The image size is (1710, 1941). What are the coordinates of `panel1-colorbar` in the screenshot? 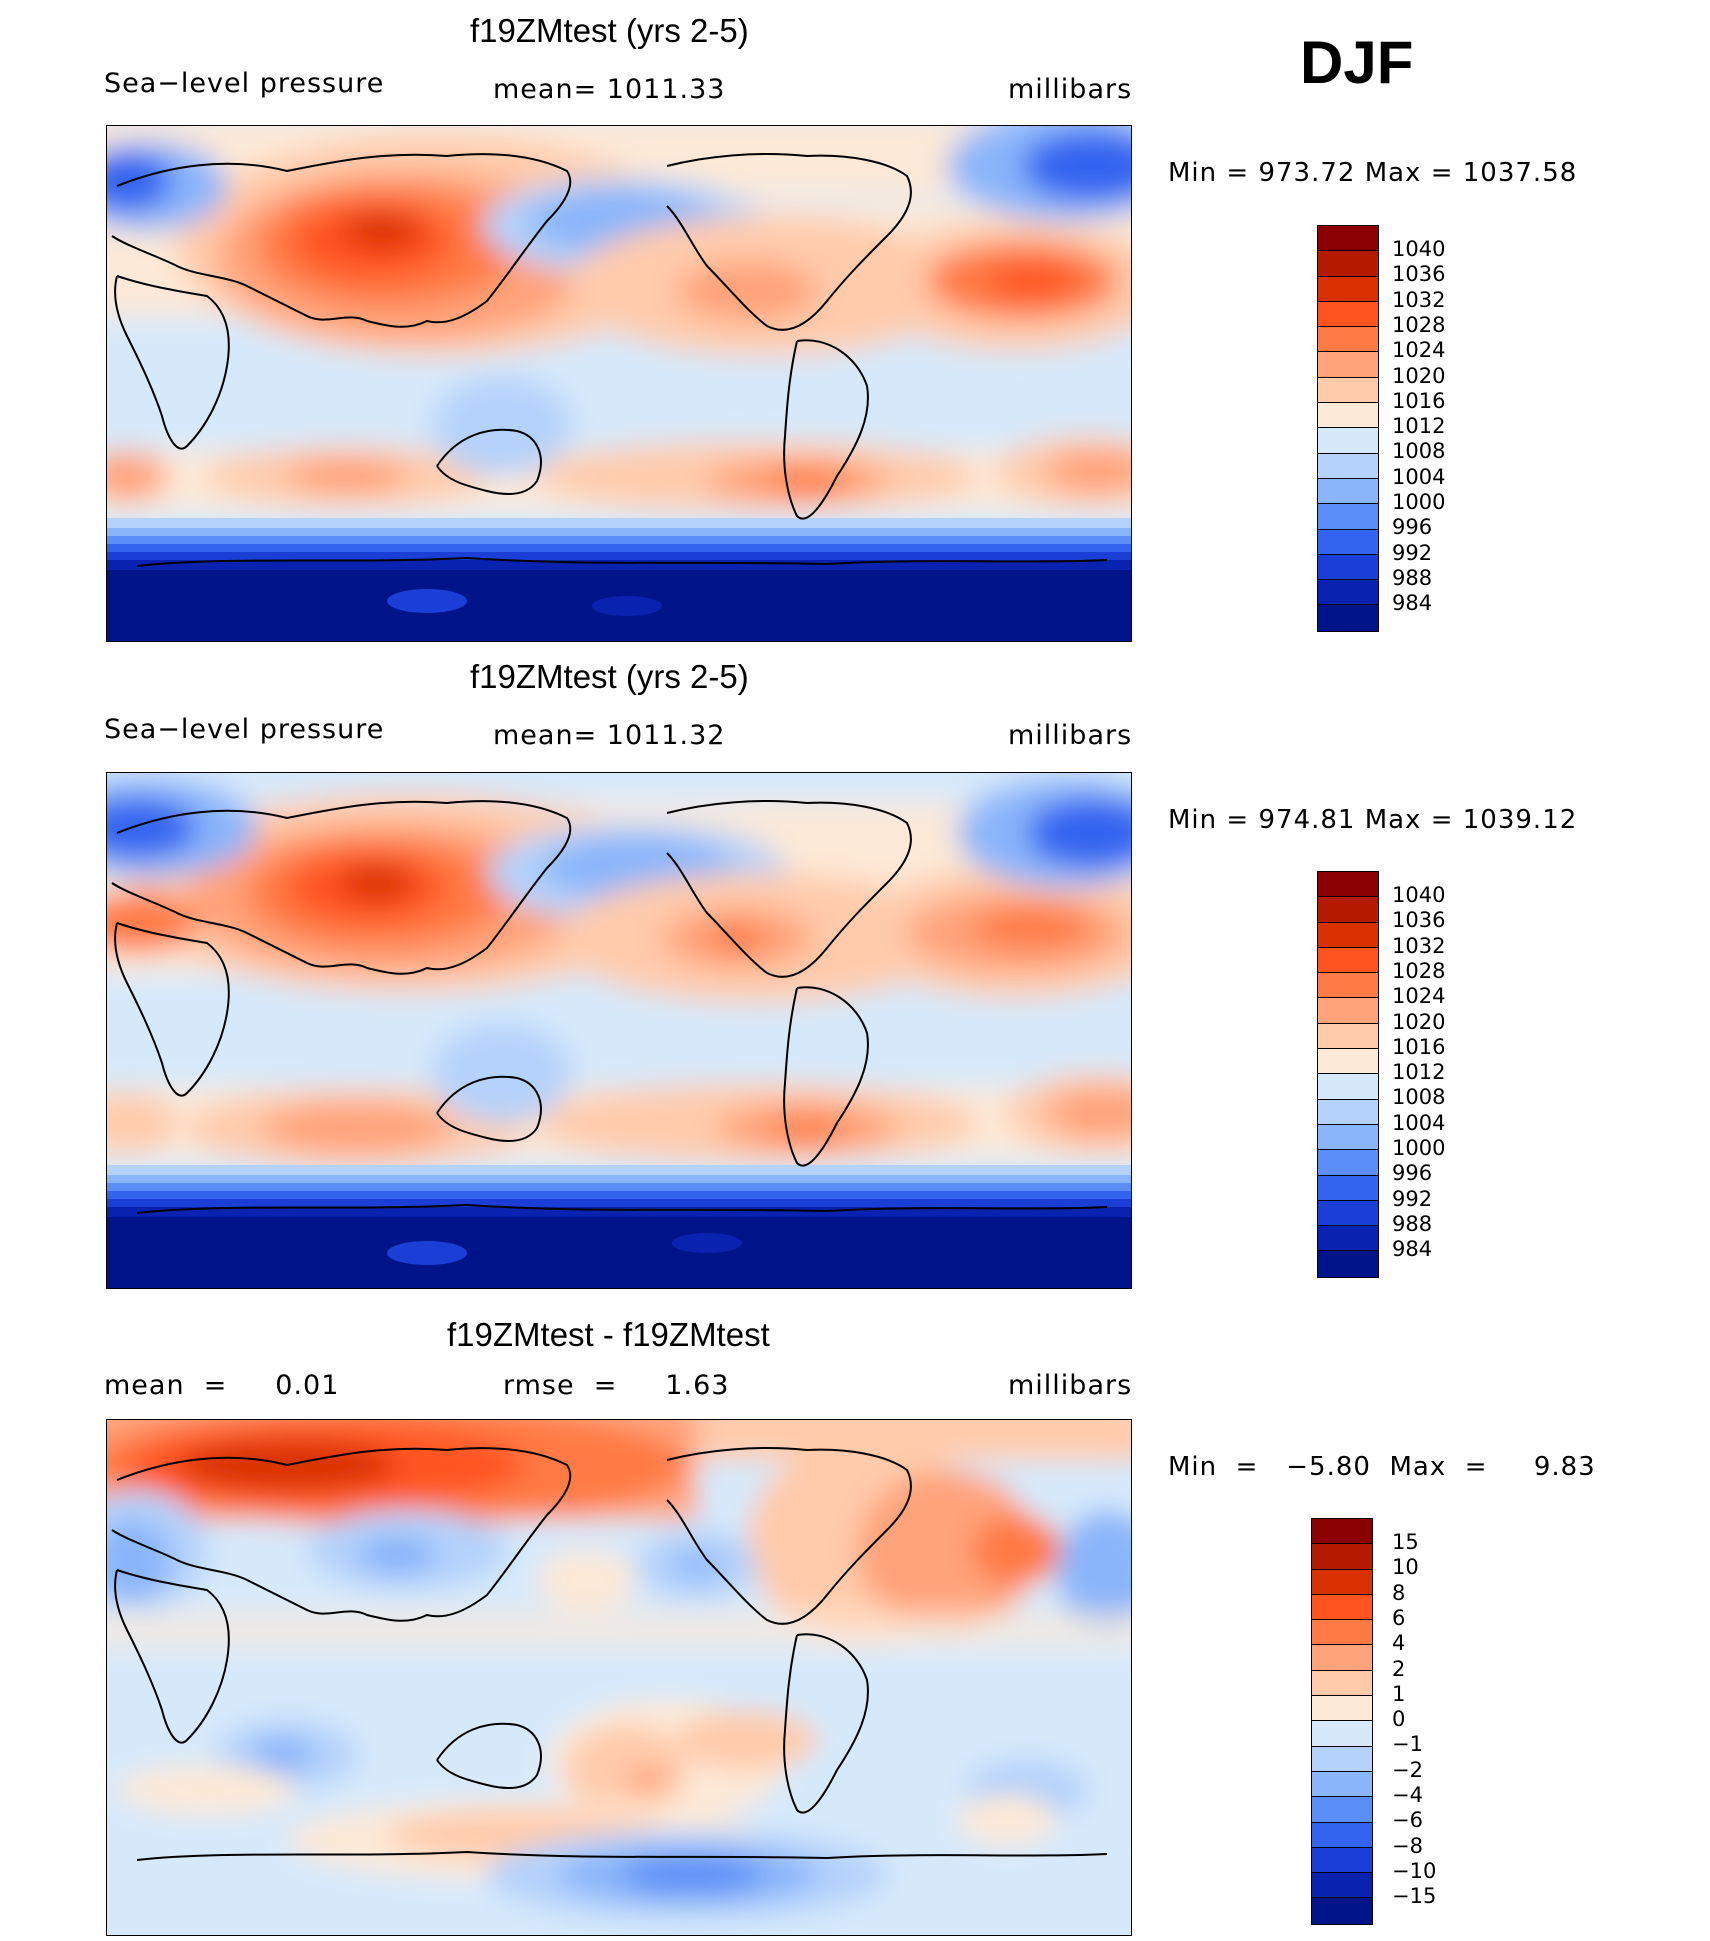 It's located at (1348, 428).